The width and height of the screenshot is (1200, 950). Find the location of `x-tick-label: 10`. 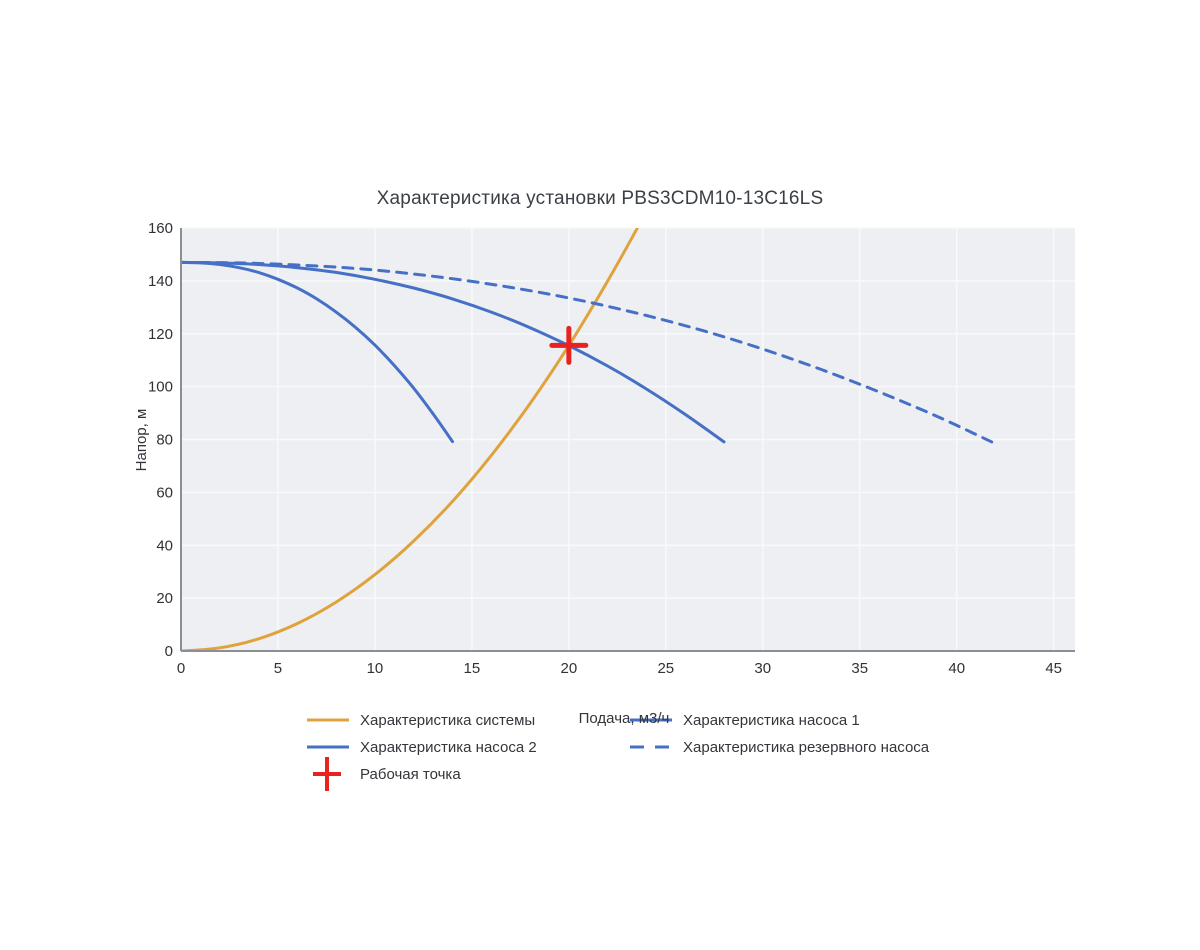

x-tick-label: 10 is located at coordinates (375, 668).